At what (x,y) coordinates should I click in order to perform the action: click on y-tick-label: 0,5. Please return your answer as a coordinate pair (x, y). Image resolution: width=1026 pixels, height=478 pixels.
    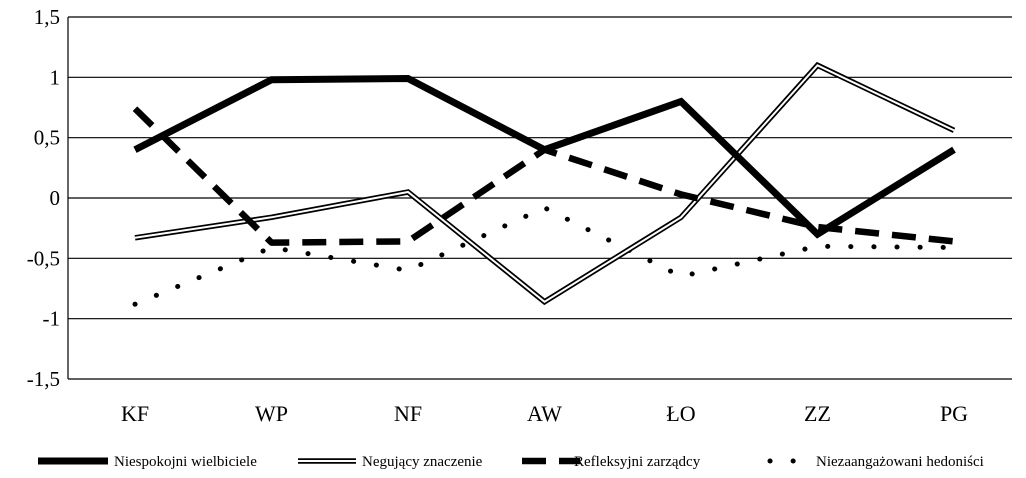
    Looking at the image, I should click on (47, 138).